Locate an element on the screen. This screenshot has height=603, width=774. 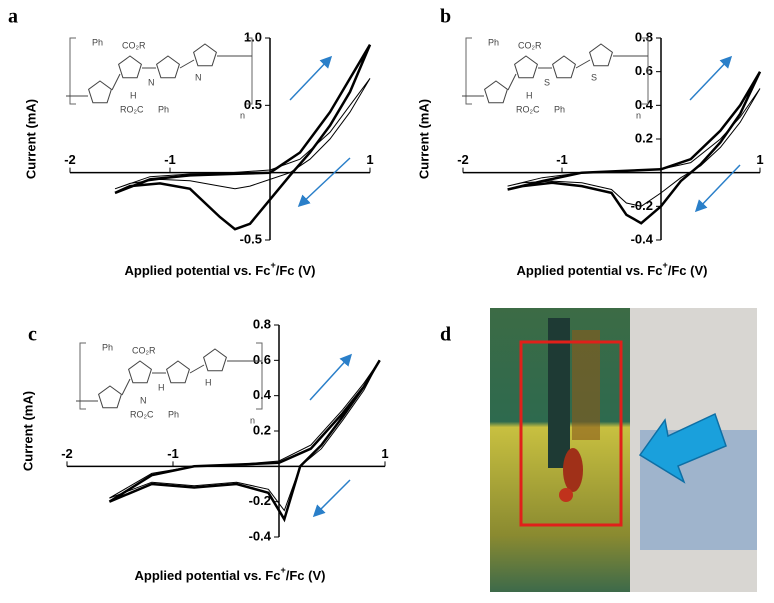
structure: Ph CO₂R N H RO₂C Ph Nn is located at coordinates (159, 78).